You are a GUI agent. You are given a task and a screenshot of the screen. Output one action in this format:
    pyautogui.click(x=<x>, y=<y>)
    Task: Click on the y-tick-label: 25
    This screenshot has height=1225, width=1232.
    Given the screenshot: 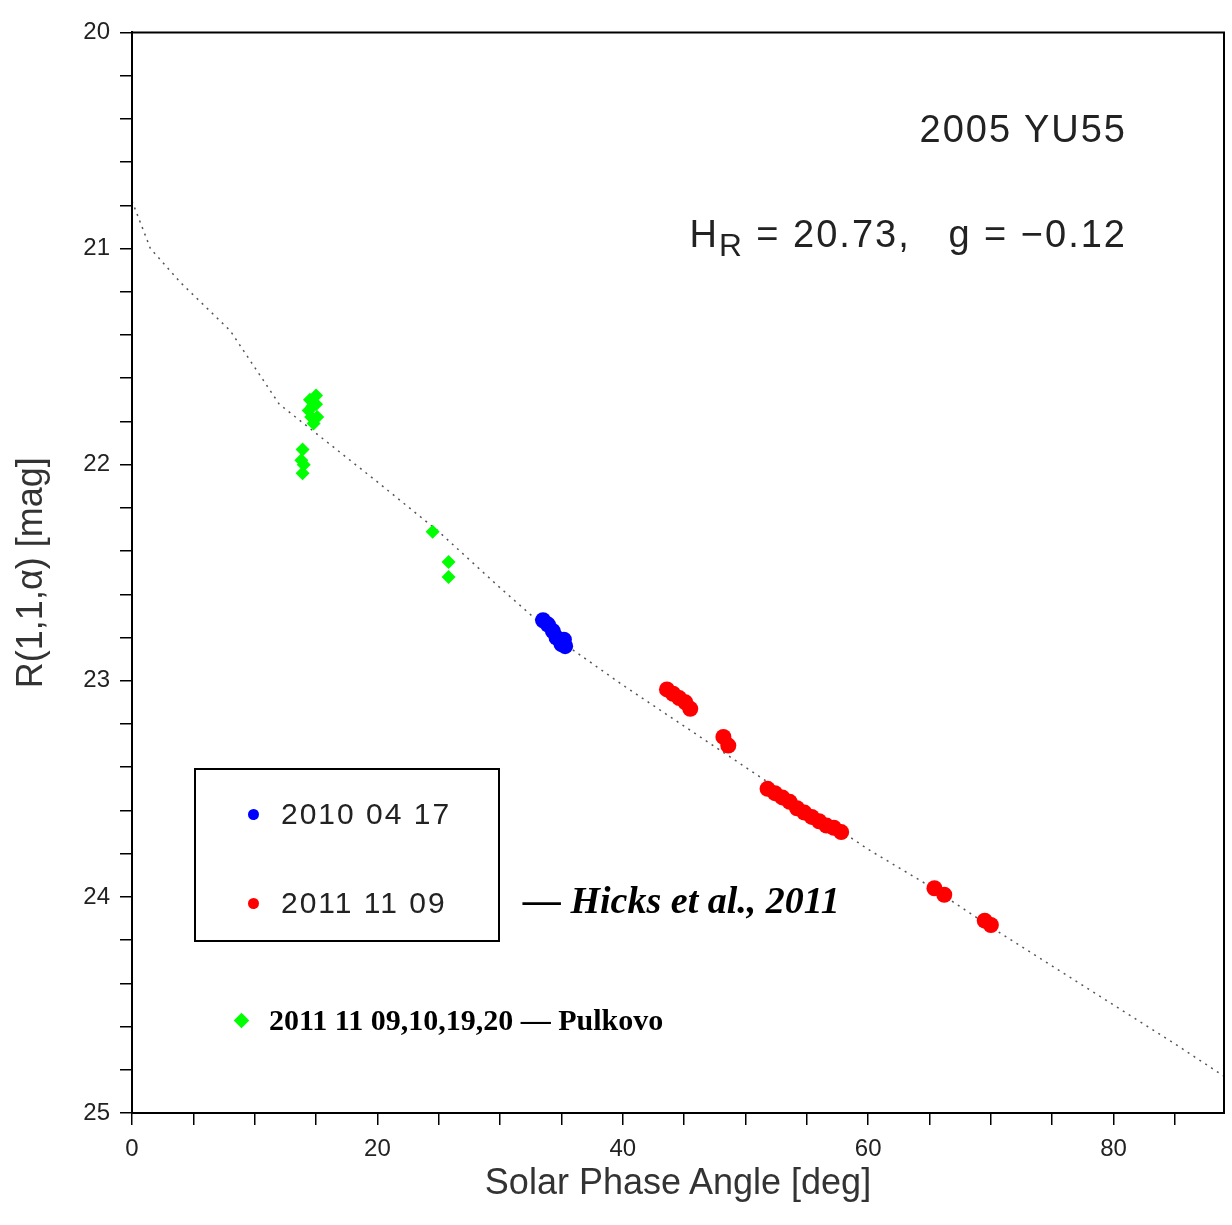 What is the action you would take?
    pyautogui.click(x=96, y=1111)
    